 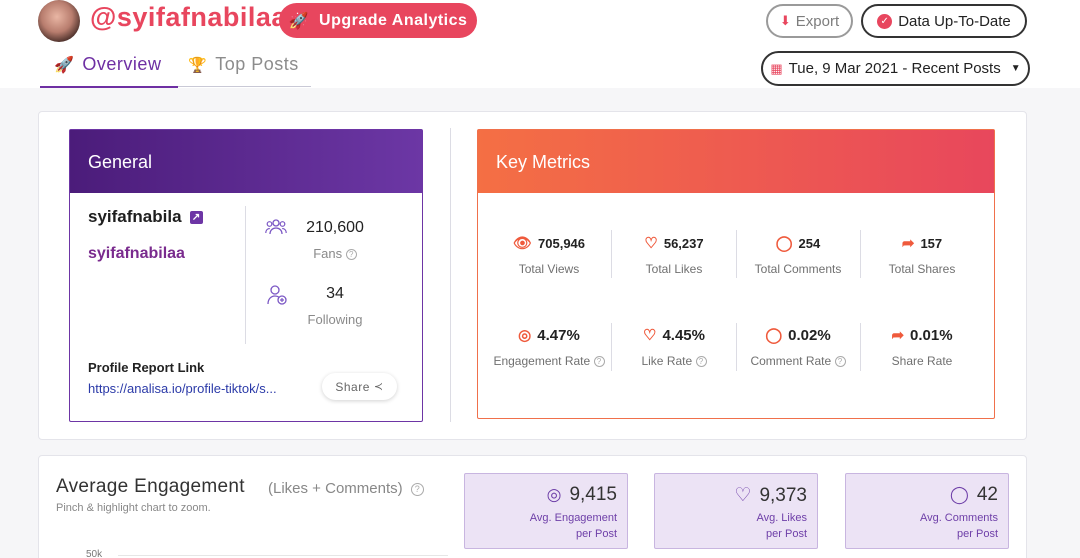 I want to click on metric-share-rate: ➦ 0.01% Share Rate, so click(x=922, y=347).